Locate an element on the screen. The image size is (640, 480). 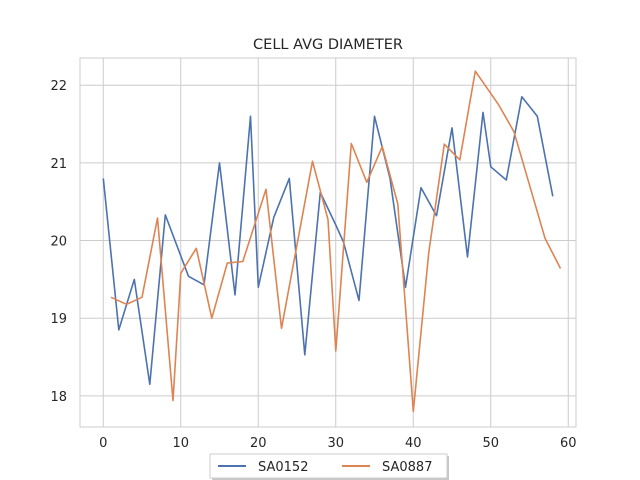
legend-label: SA0152 is located at coordinates (283, 467).